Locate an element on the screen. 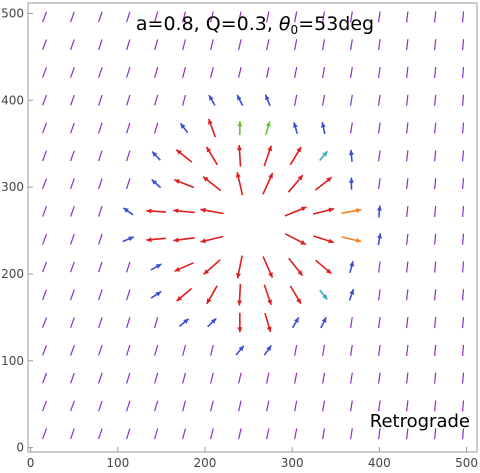 This screenshot has width=480, height=473. y-tick-label: 0 is located at coordinates (20, 448).